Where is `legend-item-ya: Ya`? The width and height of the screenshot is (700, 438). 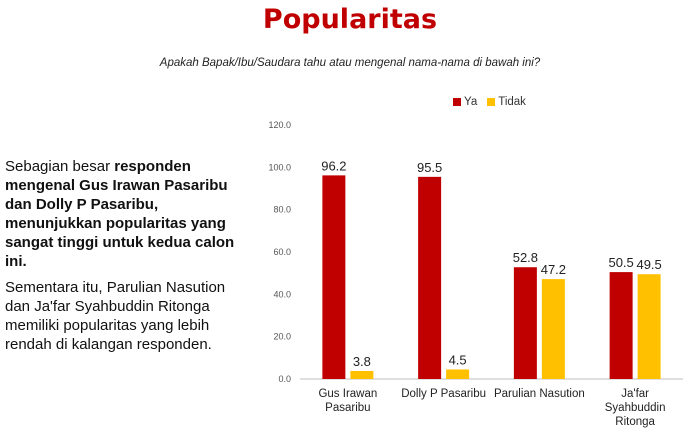
legend-item-ya: Ya is located at coordinates (465, 102).